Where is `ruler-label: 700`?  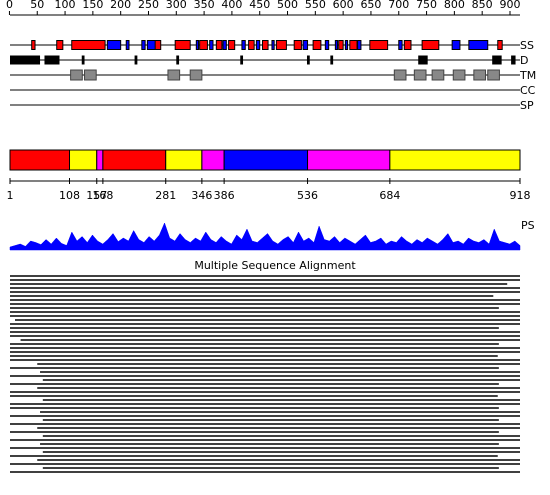 ruler-label: 700 is located at coordinates (398, 5).